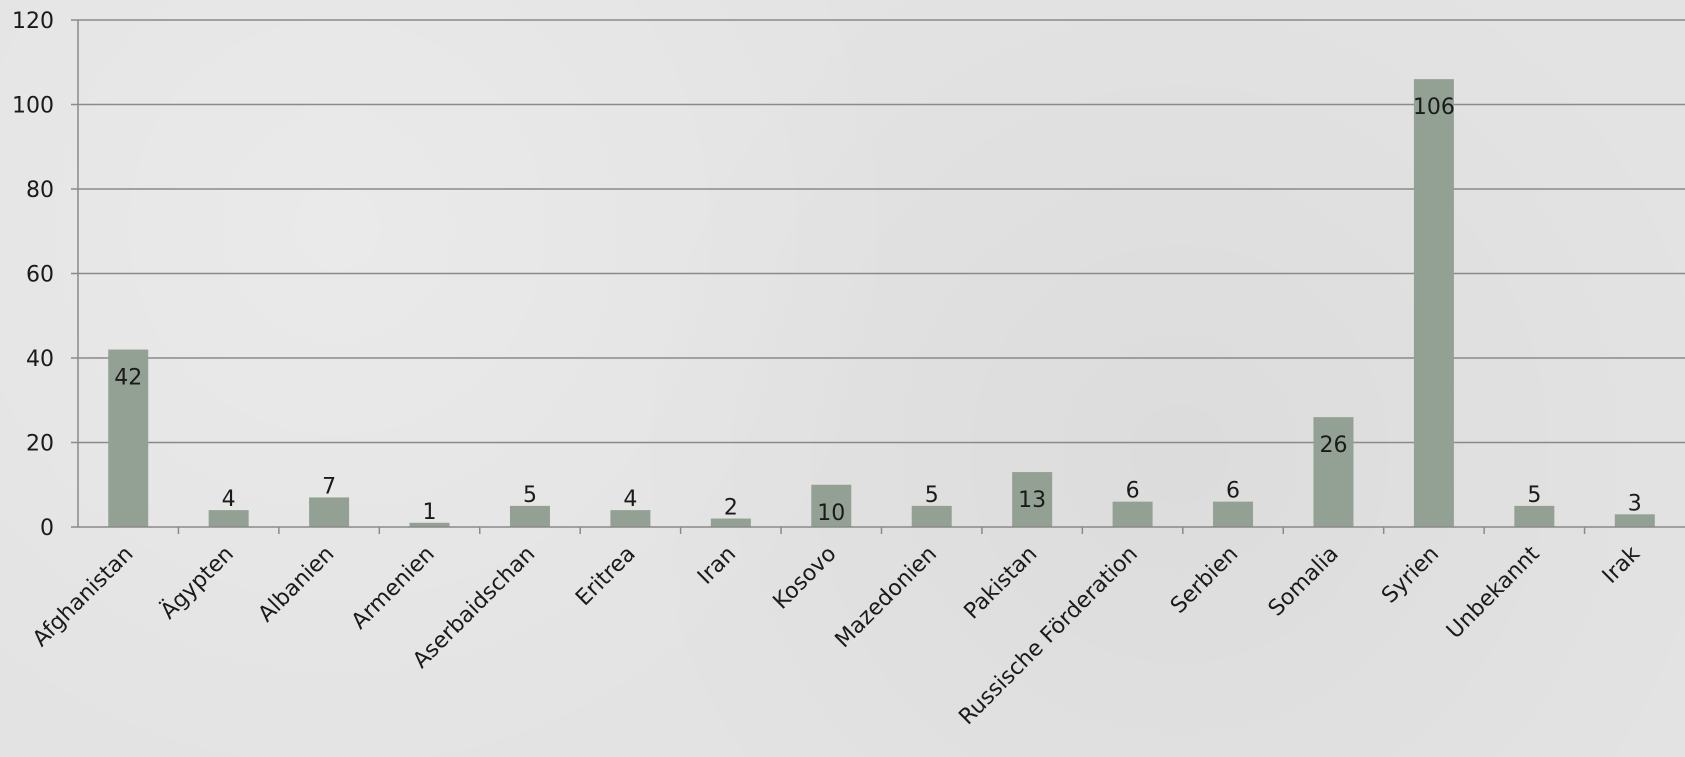 The width and height of the screenshot is (1685, 757). What do you see at coordinates (1001, 583) in the screenshot?
I see `category-label: Pakistan` at bounding box center [1001, 583].